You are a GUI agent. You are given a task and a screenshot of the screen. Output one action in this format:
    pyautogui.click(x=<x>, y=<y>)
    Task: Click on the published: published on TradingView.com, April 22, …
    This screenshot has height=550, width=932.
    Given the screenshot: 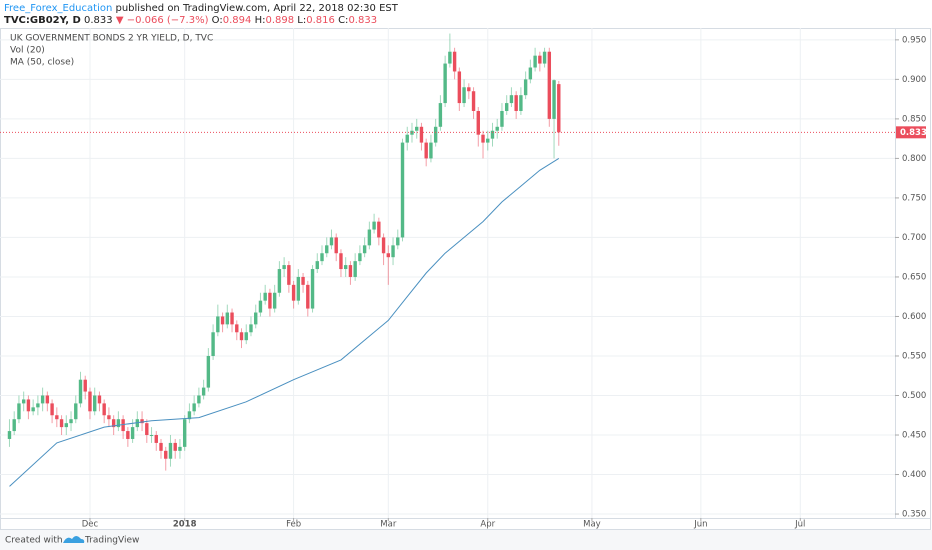 What is the action you would take?
    pyautogui.click(x=257, y=8)
    